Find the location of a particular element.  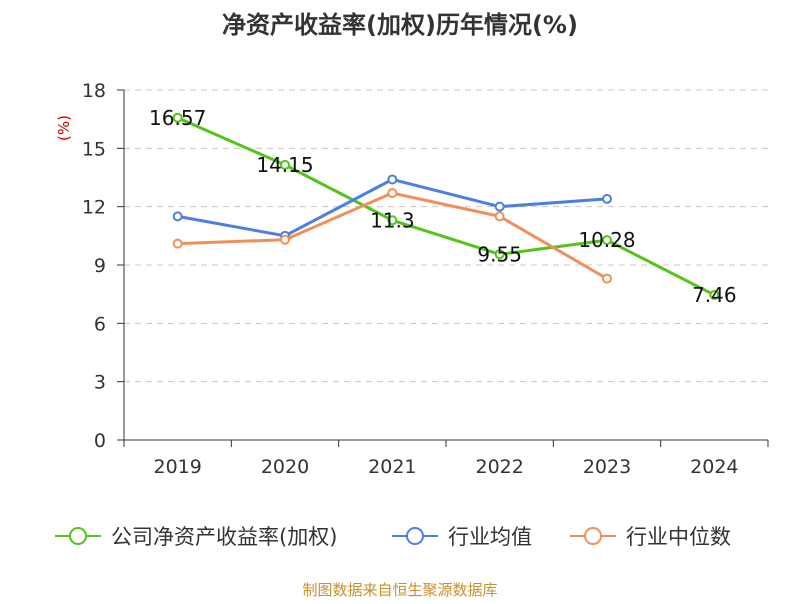

legend-item: 行业中位数 is located at coordinates (650, 537).